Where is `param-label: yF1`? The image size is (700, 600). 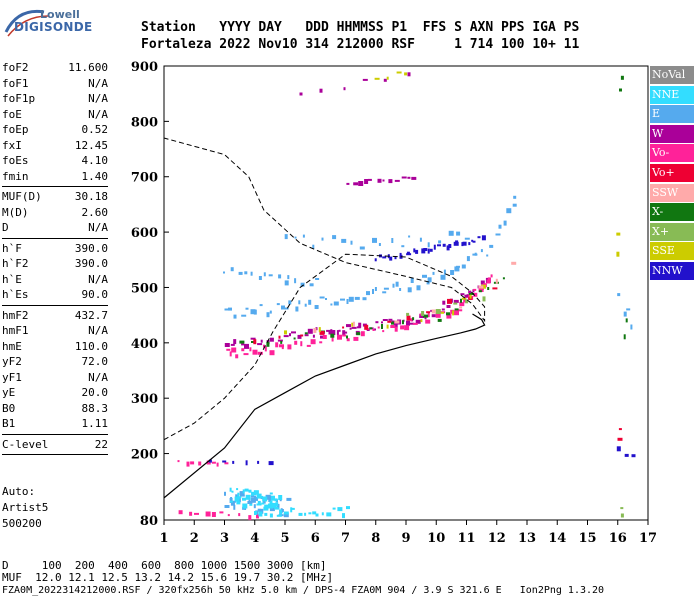
param-label: yF1 is located at coordinates (12, 377).